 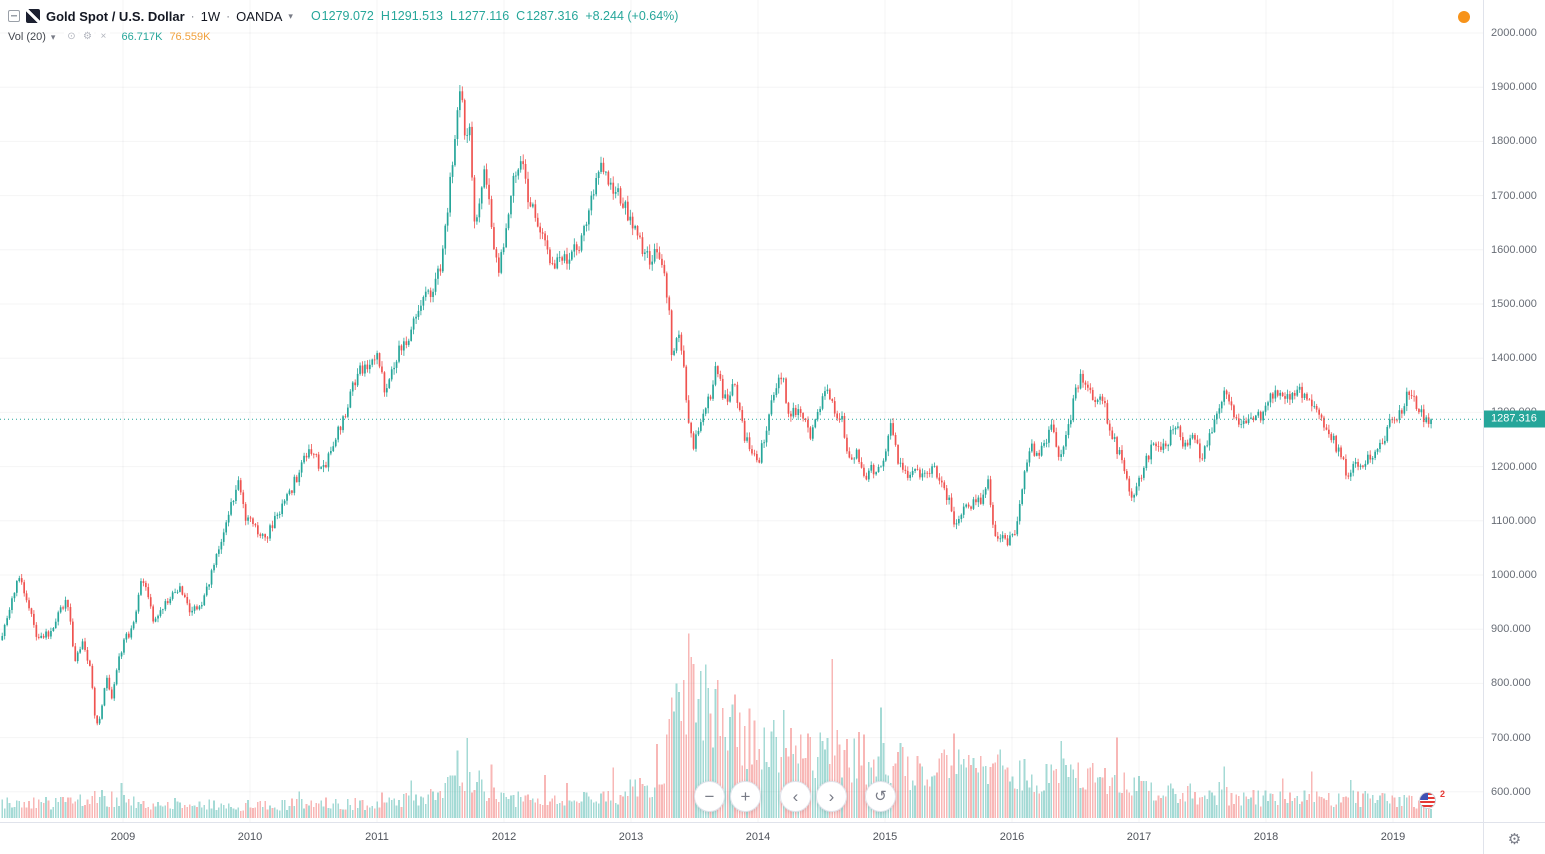 What do you see at coordinates (33, 16) in the screenshot?
I see `symbol-logo-icon` at bounding box center [33, 16].